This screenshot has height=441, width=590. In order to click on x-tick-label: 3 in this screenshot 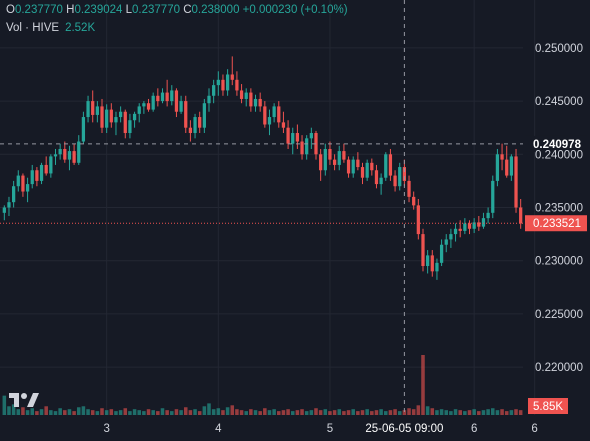, I will do `click(106, 429)`.